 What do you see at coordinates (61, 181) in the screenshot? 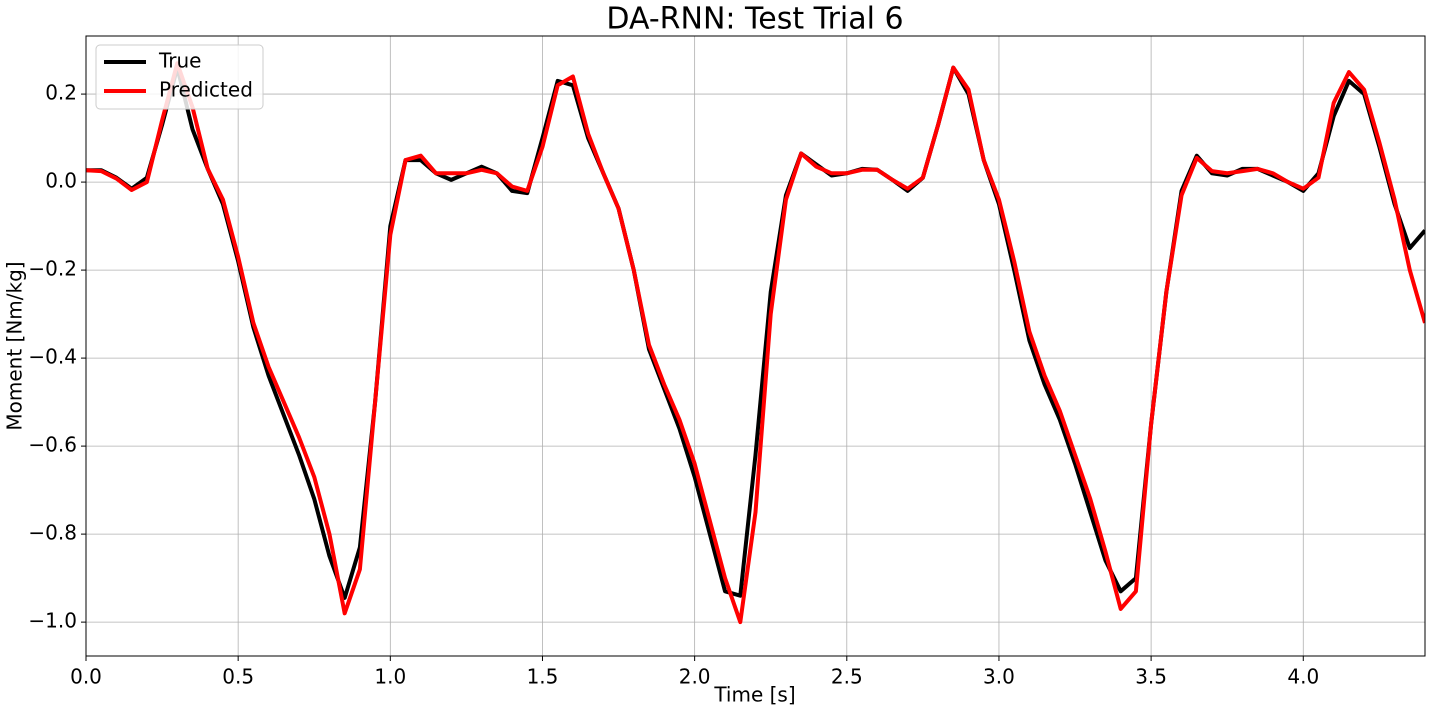
I see `y-tick-label: 0.0` at bounding box center [61, 181].